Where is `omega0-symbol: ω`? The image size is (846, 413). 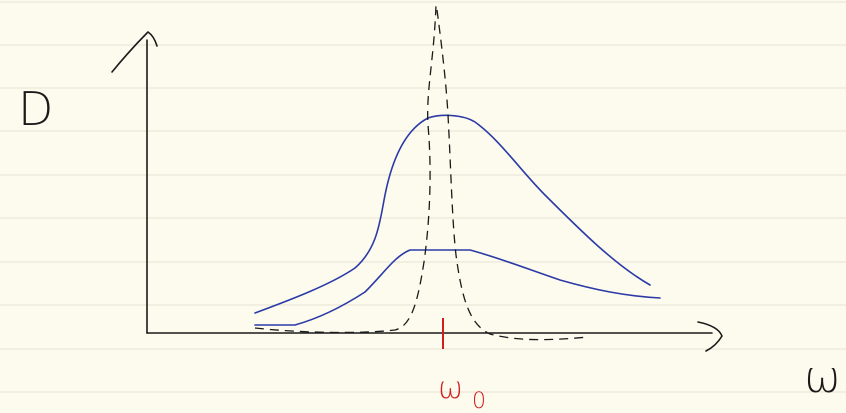 omega0-symbol: ω is located at coordinates (450, 388).